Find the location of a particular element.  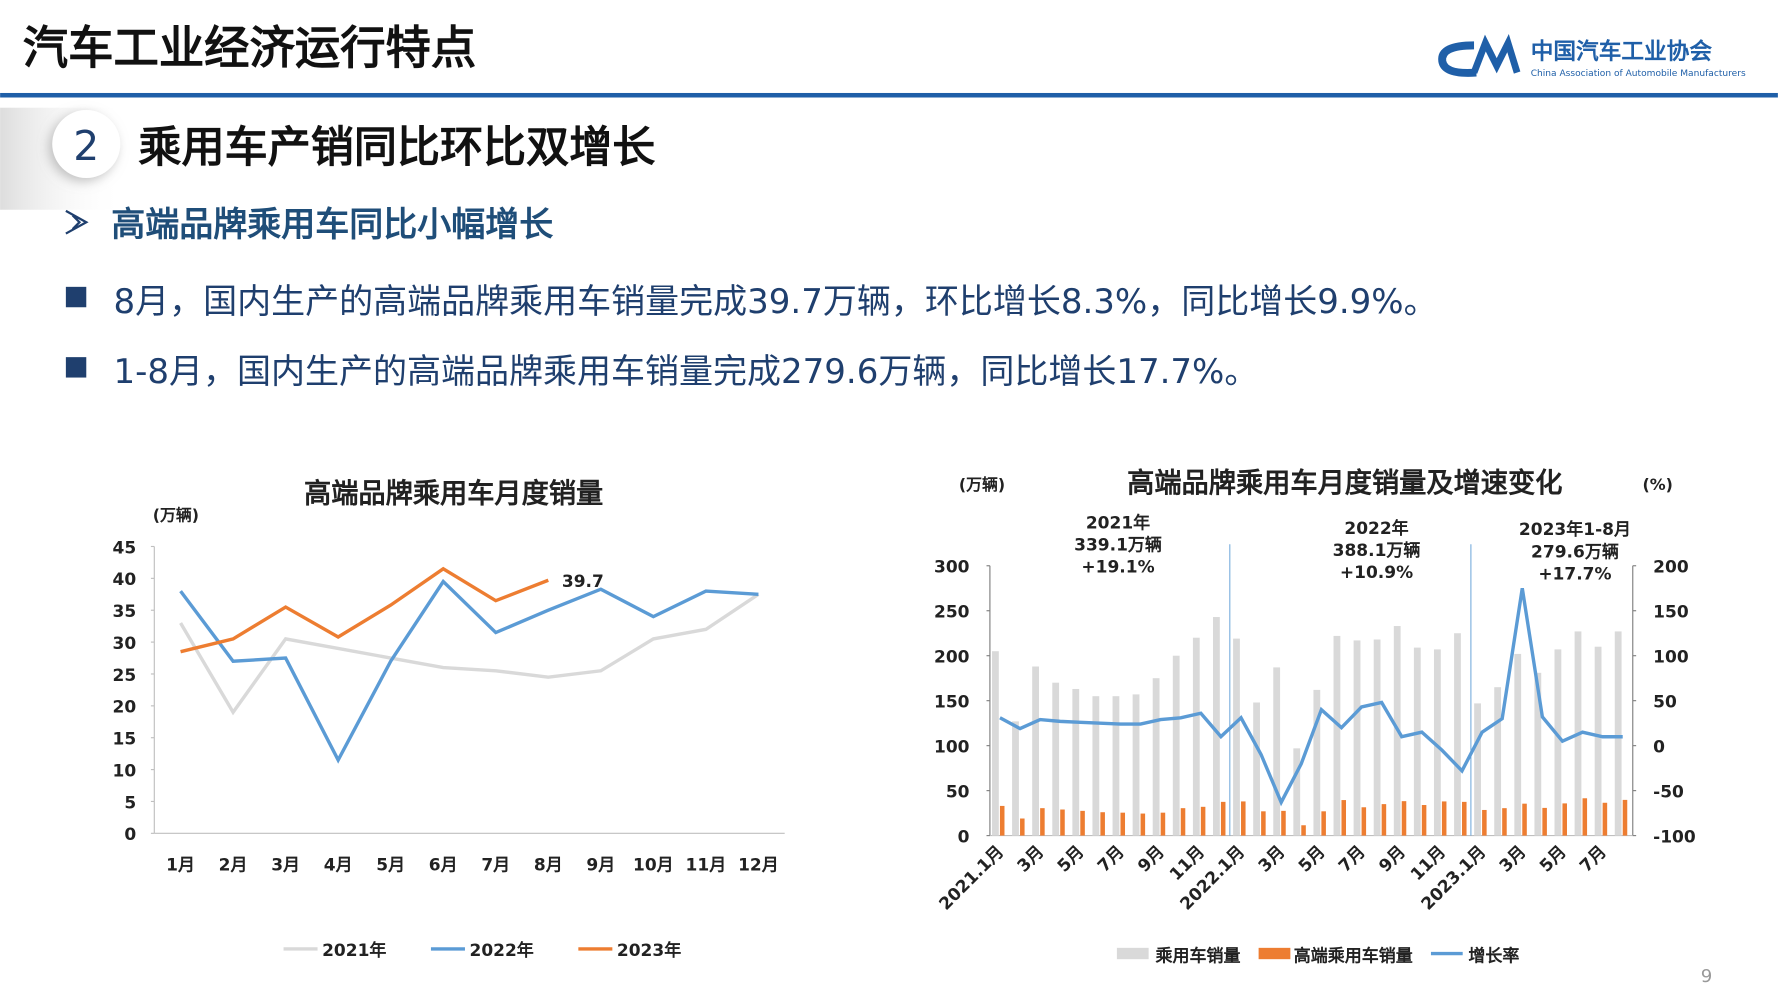

y-tick-label: 30 is located at coordinates (124, 644).